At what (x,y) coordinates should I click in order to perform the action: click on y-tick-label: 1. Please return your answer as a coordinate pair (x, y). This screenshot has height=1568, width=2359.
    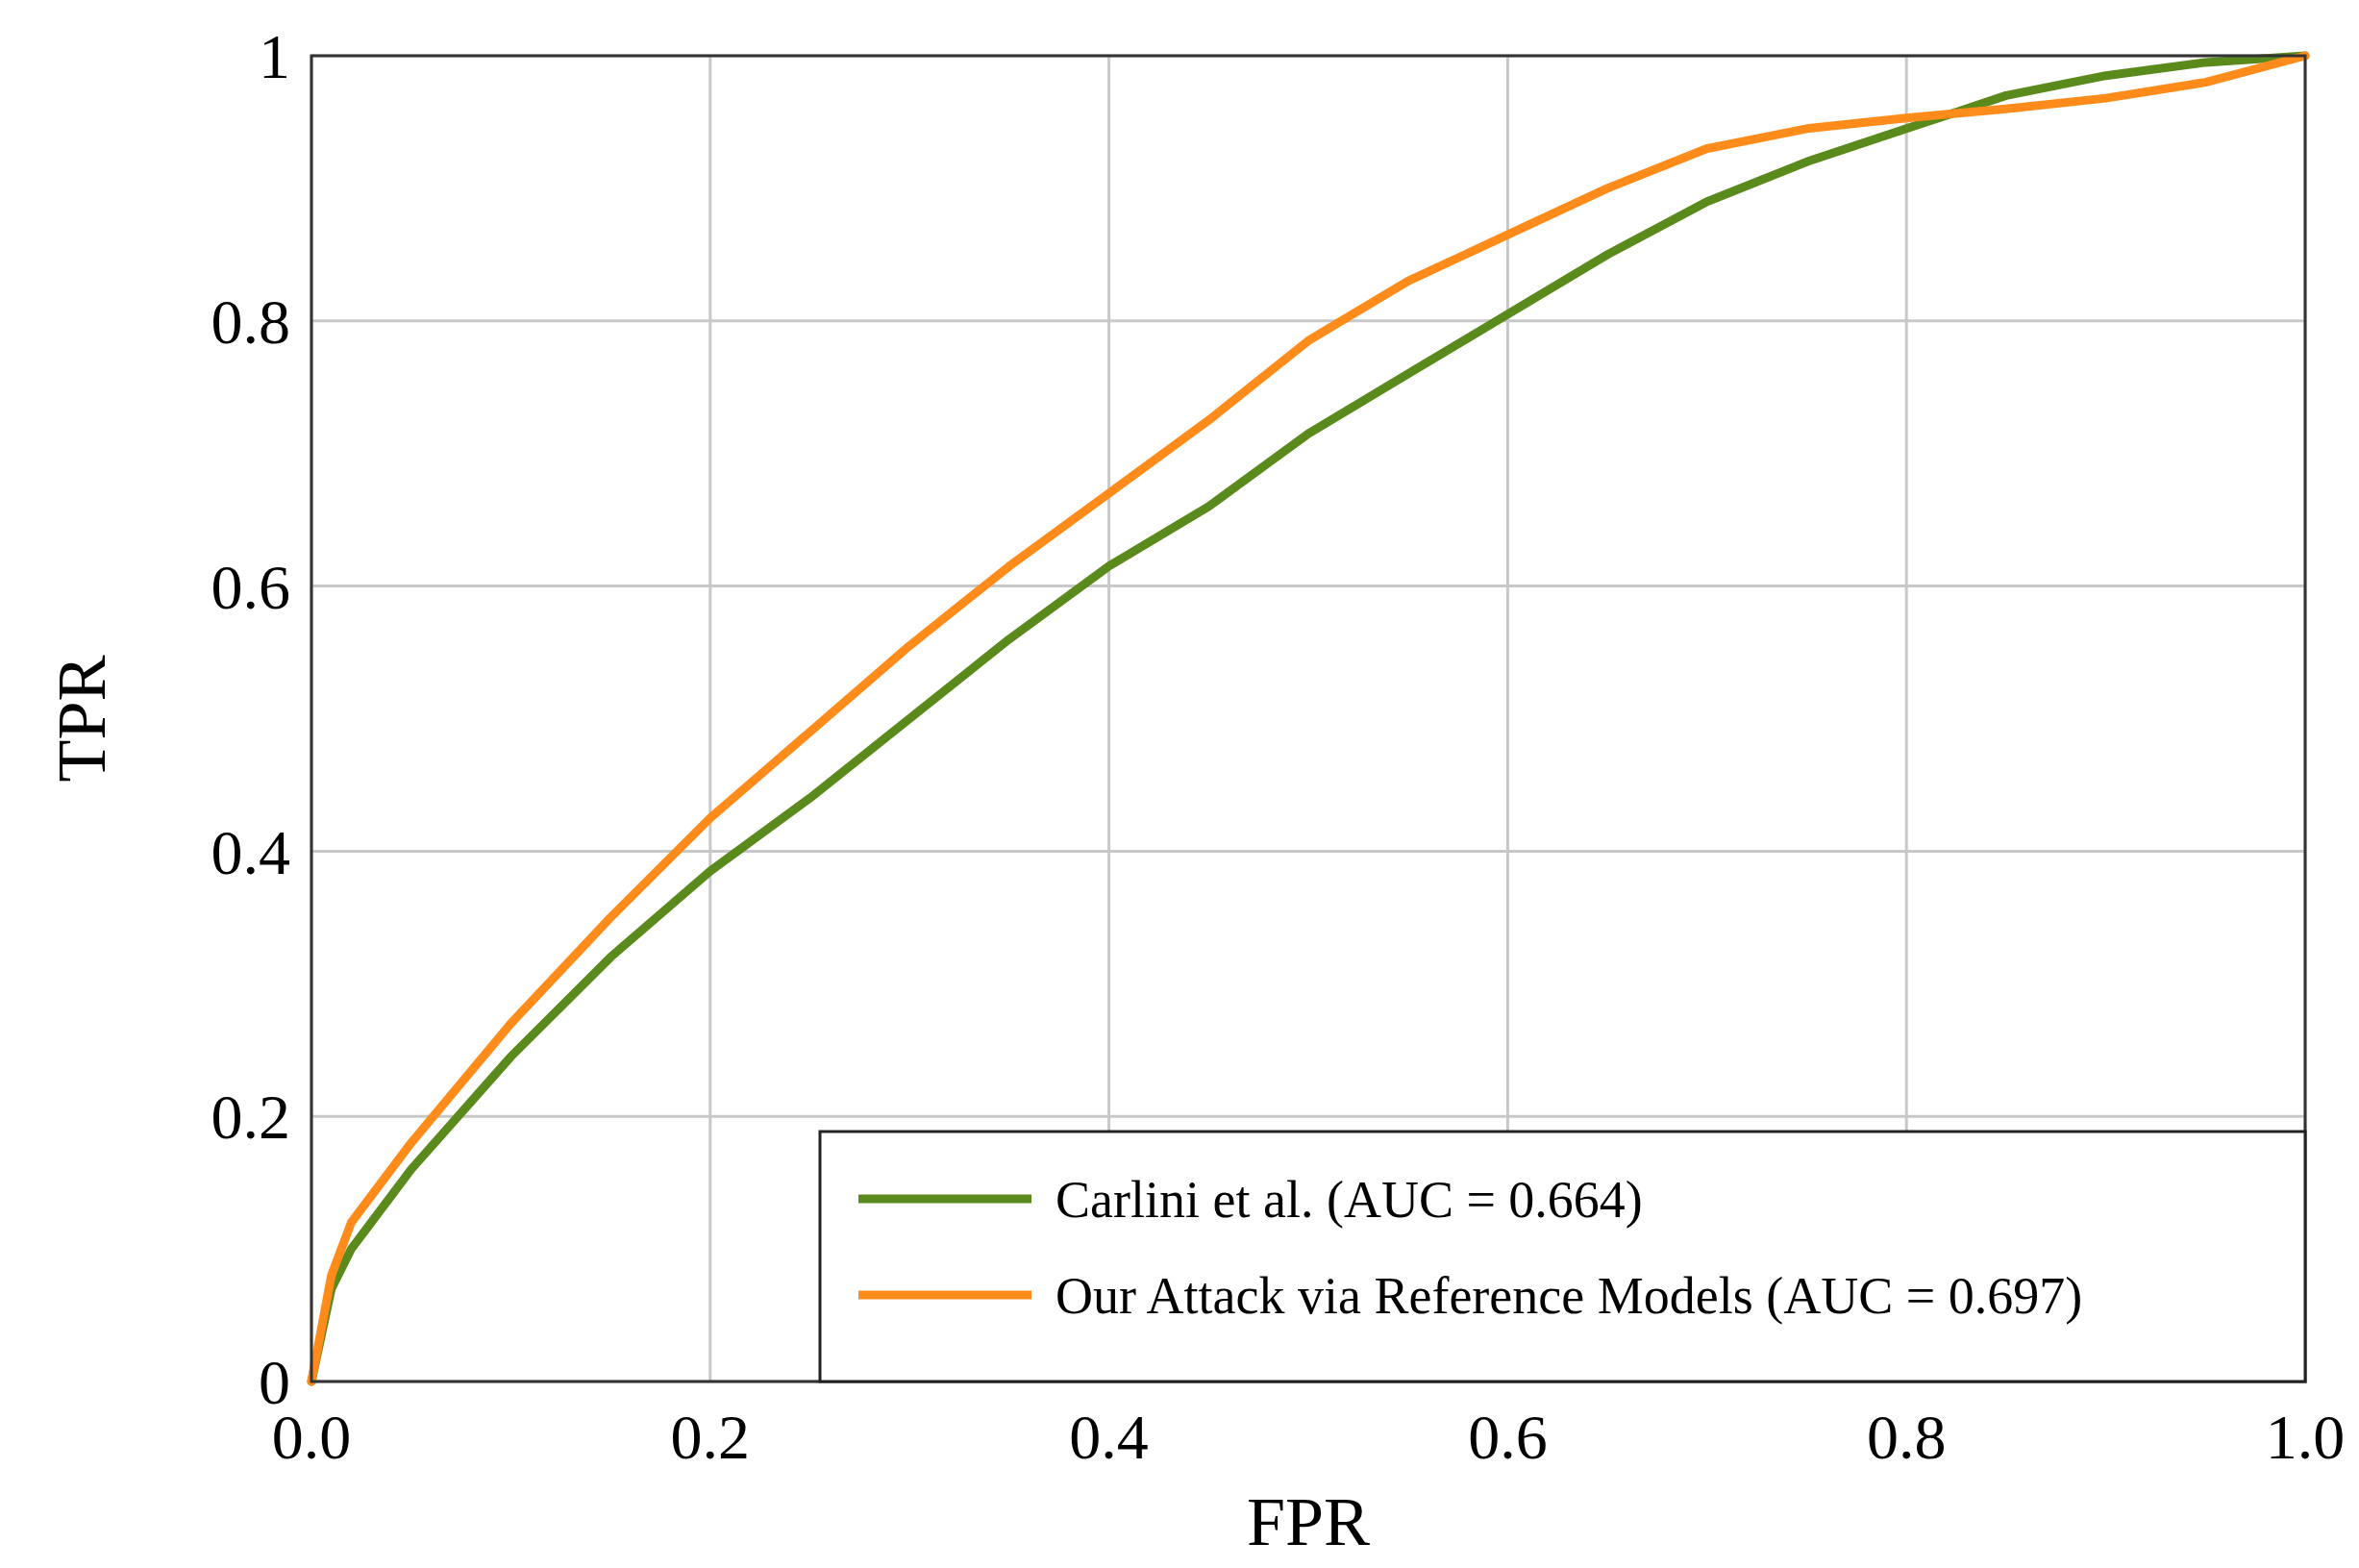
    Looking at the image, I should click on (274, 56).